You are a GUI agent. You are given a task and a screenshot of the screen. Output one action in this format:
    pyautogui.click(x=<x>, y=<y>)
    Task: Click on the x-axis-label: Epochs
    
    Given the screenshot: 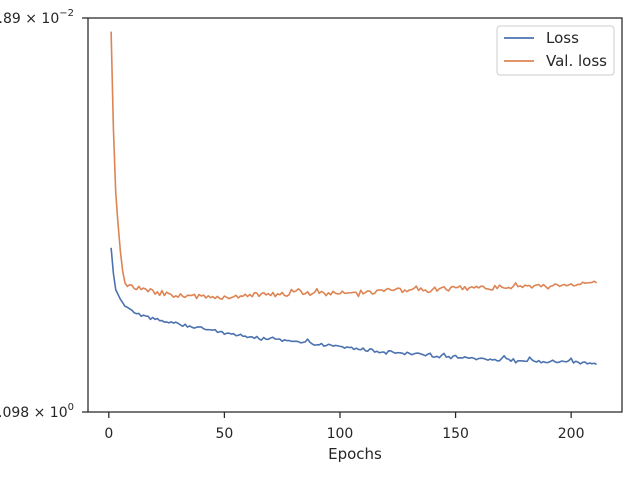 What is the action you would take?
    pyautogui.click(x=355, y=454)
    